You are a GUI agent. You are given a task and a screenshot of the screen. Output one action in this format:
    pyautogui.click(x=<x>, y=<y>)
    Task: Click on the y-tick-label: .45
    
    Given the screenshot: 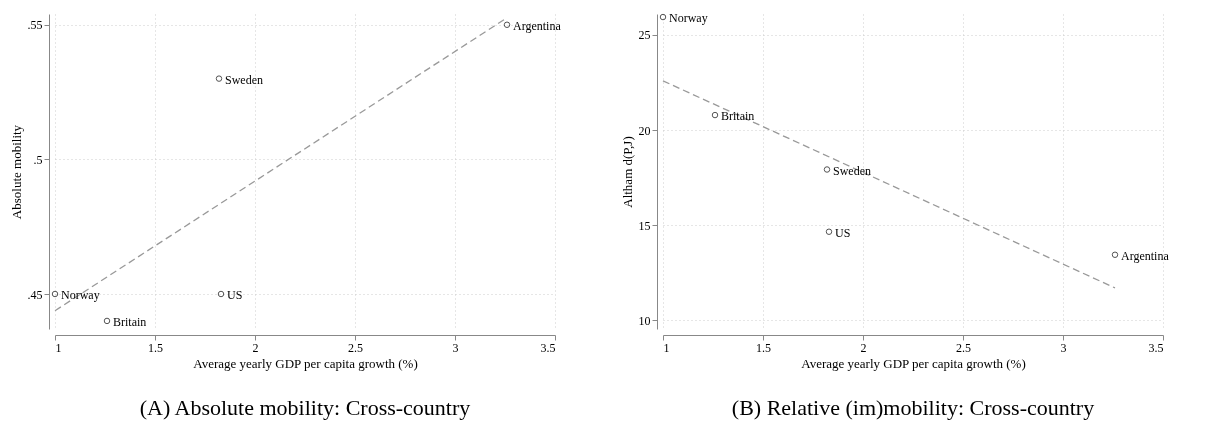 What is the action you would take?
    pyautogui.click(x=35, y=294)
    